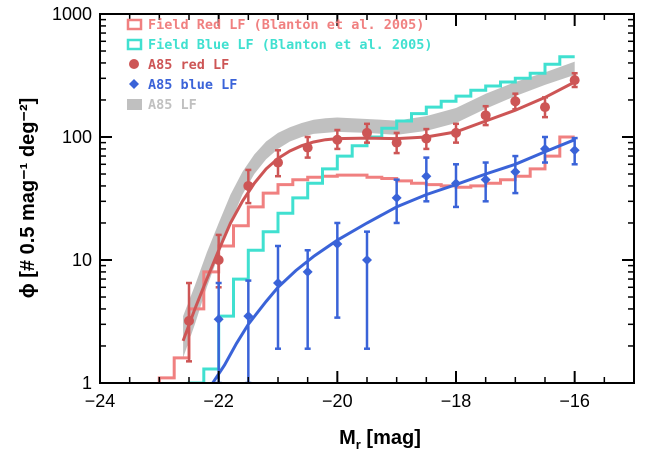 This screenshot has height=452, width=663. What do you see at coordinates (286, 25) in the screenshot?
I see `legend-label: Field Red LF (Blanton et al. 2005)` at bounding box center [286, 25].